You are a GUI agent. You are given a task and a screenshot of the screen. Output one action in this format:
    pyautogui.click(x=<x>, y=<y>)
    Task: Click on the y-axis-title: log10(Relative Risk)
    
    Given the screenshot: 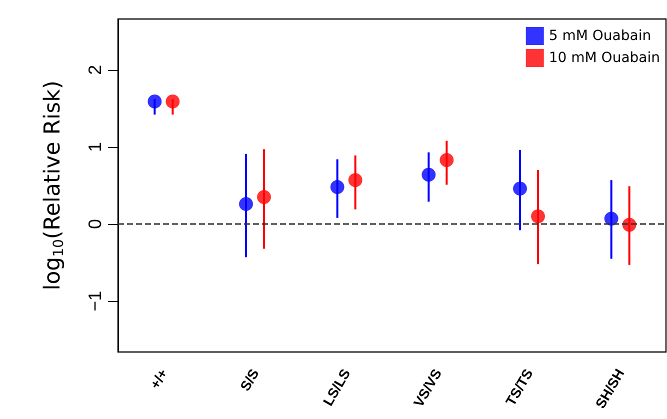 What is the action you would take?
    pyautogui.click(x=53, y=185)
    